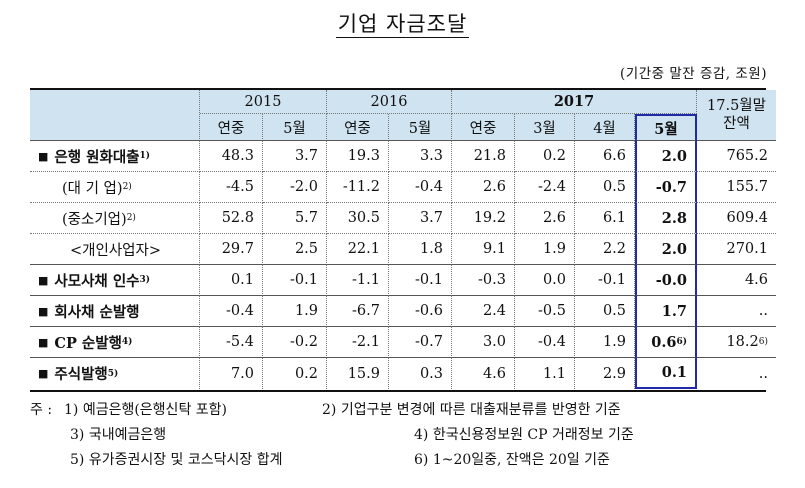  Describe the element at coordinates (389, 102) in the screenshot. I see `header-year-2016: 2016` at that location.